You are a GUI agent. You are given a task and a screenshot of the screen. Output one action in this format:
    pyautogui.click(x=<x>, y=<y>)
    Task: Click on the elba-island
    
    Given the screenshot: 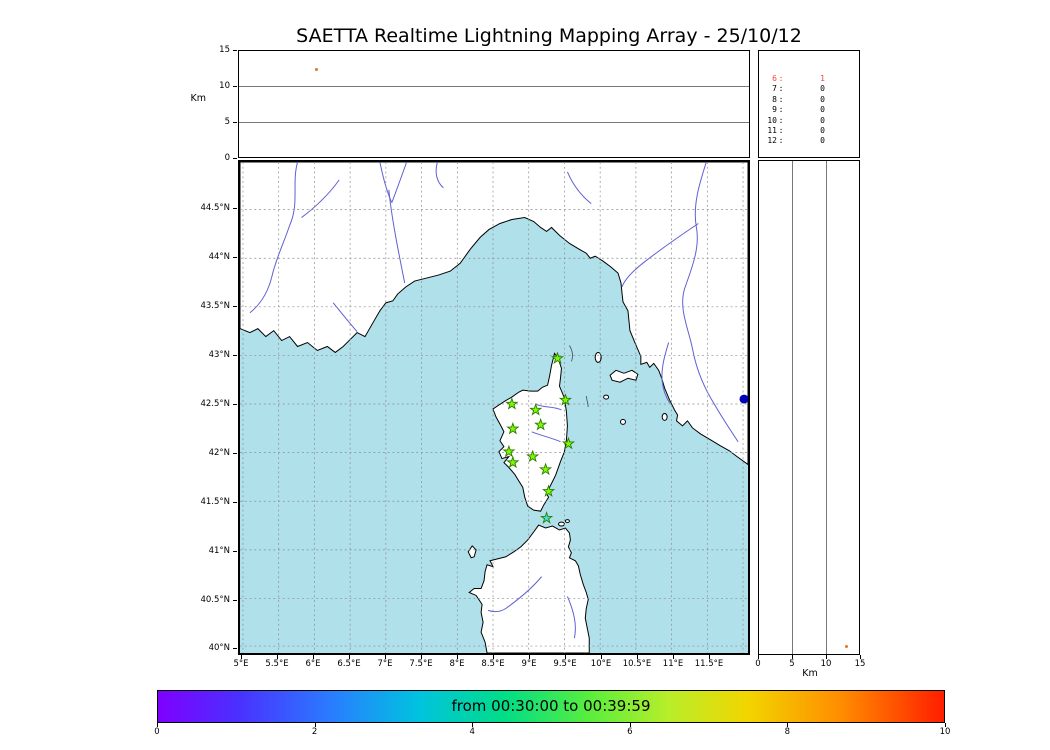 What is the action you would take?
    pyautogui.click(x=624, y=376)
    